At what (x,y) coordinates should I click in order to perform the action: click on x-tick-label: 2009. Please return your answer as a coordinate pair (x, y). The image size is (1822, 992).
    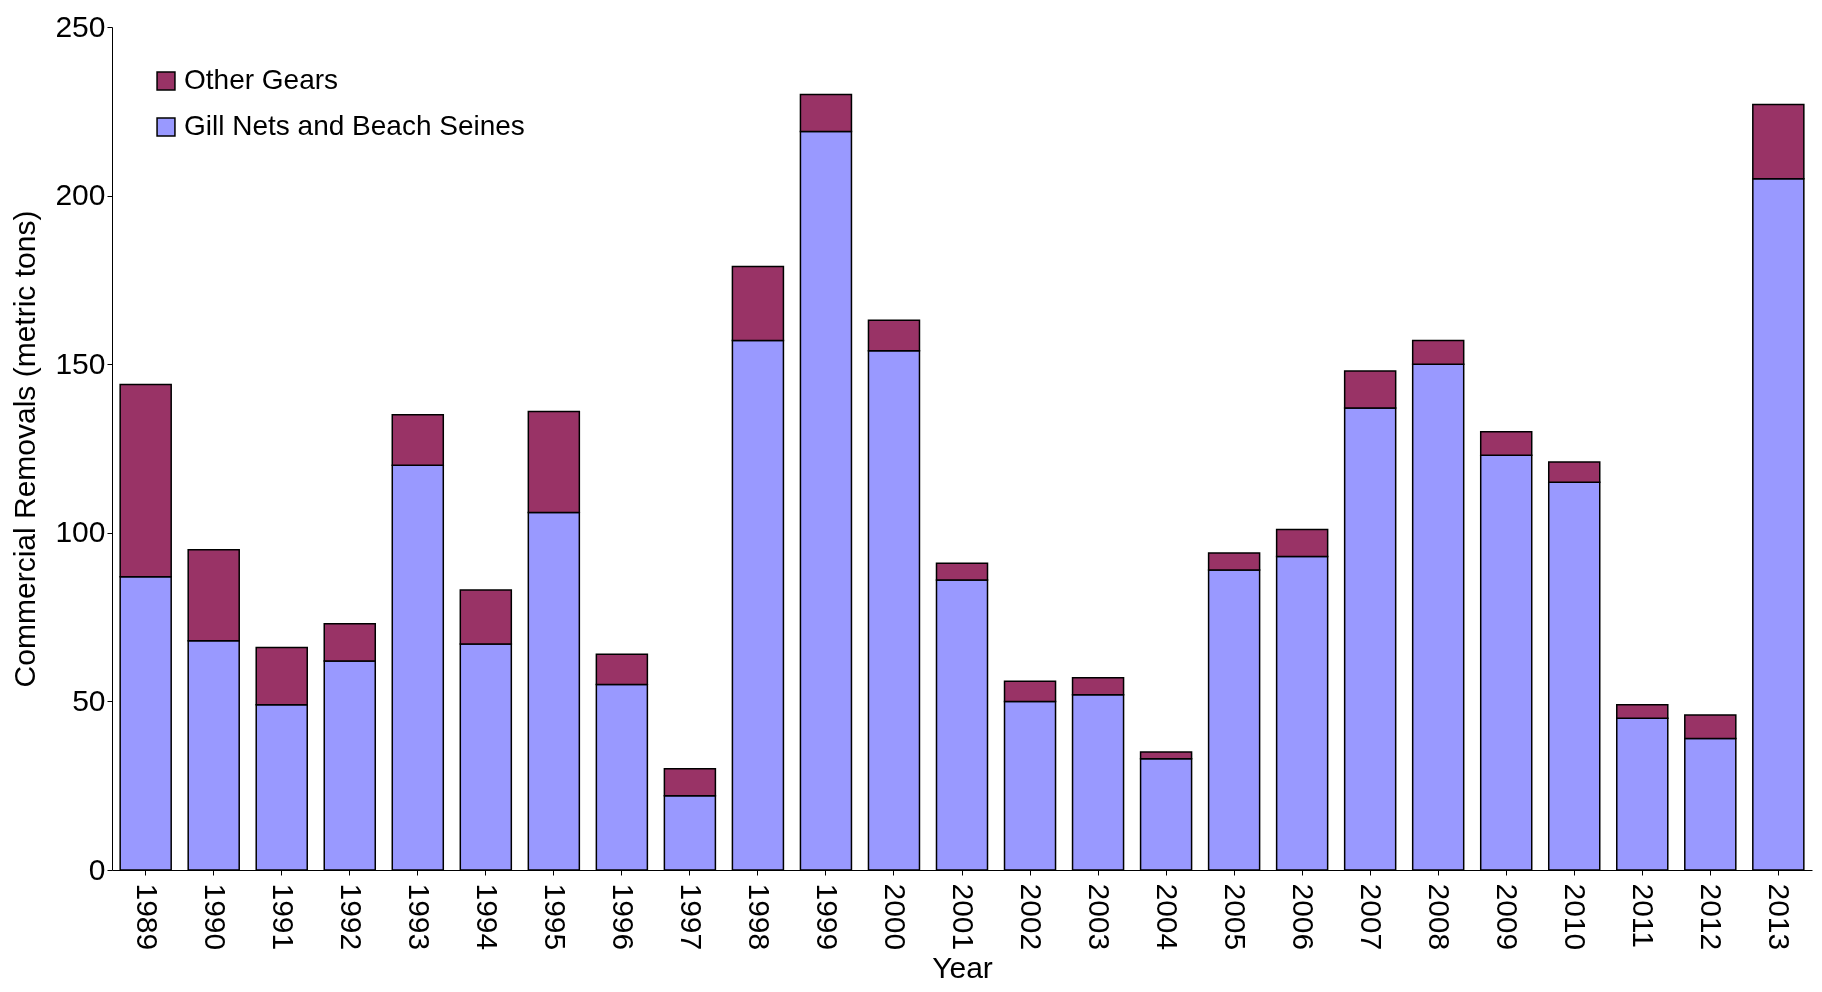
    Looking at the image, I should click on (1508, 917).